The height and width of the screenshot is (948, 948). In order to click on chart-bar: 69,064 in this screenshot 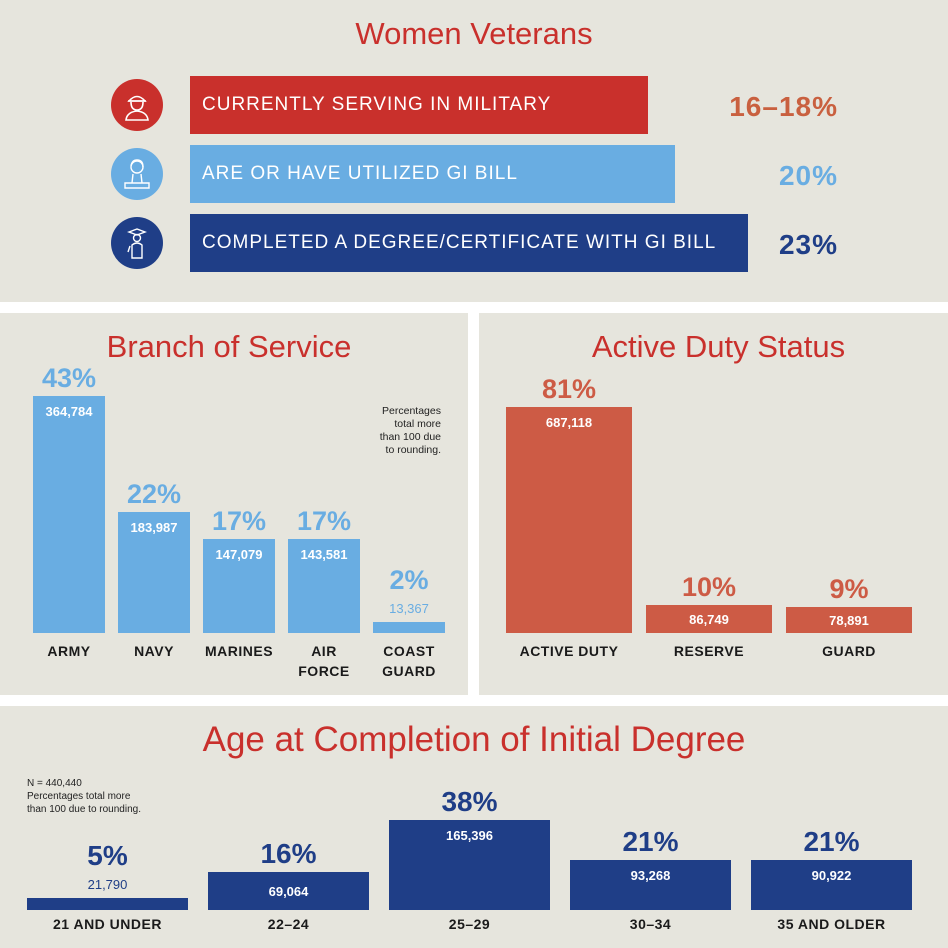, I will do `click(288, 891)`.